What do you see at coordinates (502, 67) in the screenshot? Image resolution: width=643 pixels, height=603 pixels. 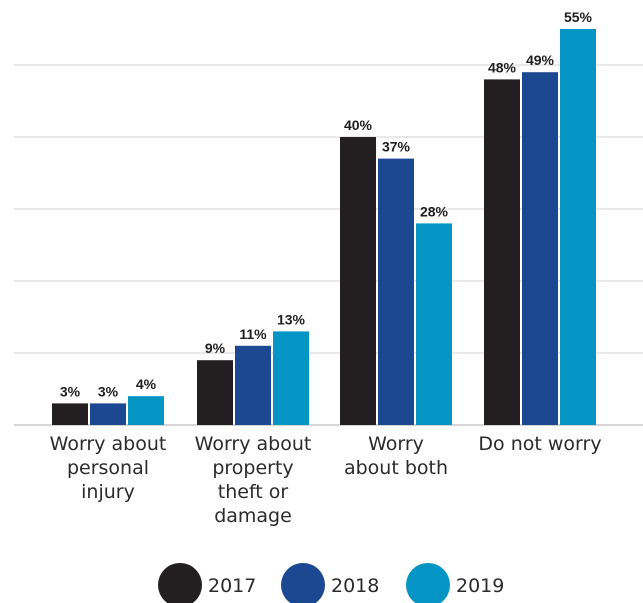 I see `value-label: 48%` at bounding box center [502, 67].